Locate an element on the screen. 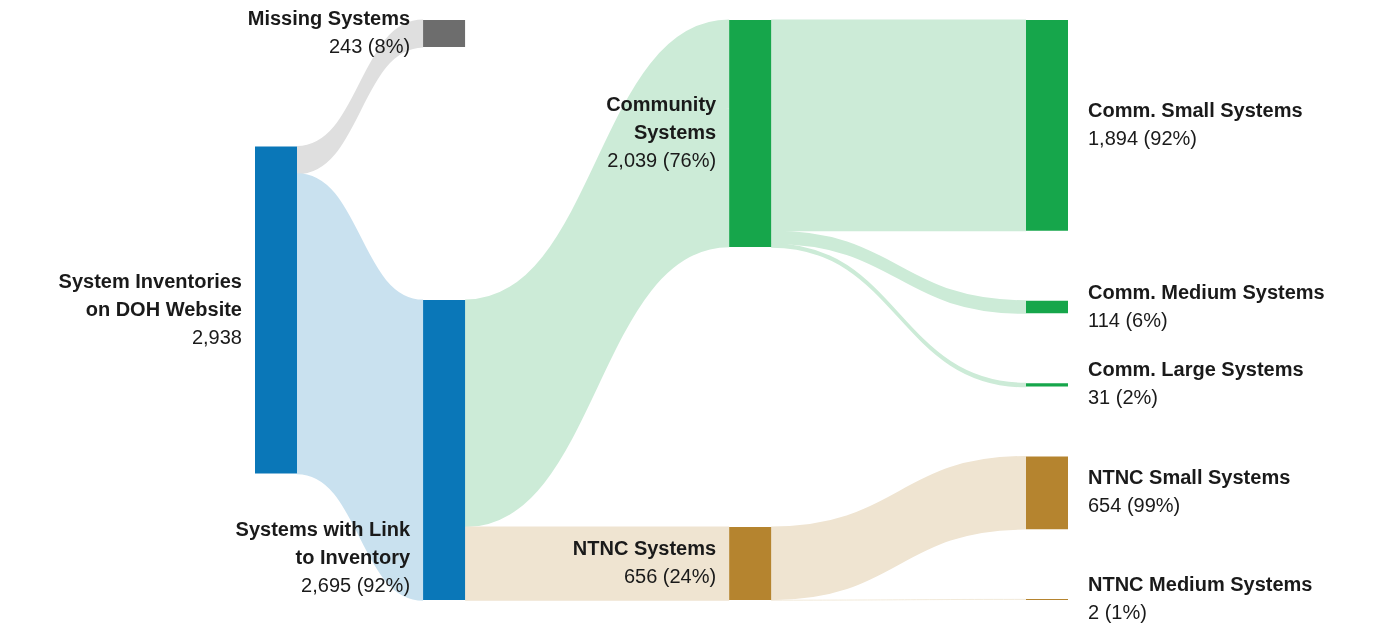  data-label: 2,695 (92%) is located at coordinates (356, 584).